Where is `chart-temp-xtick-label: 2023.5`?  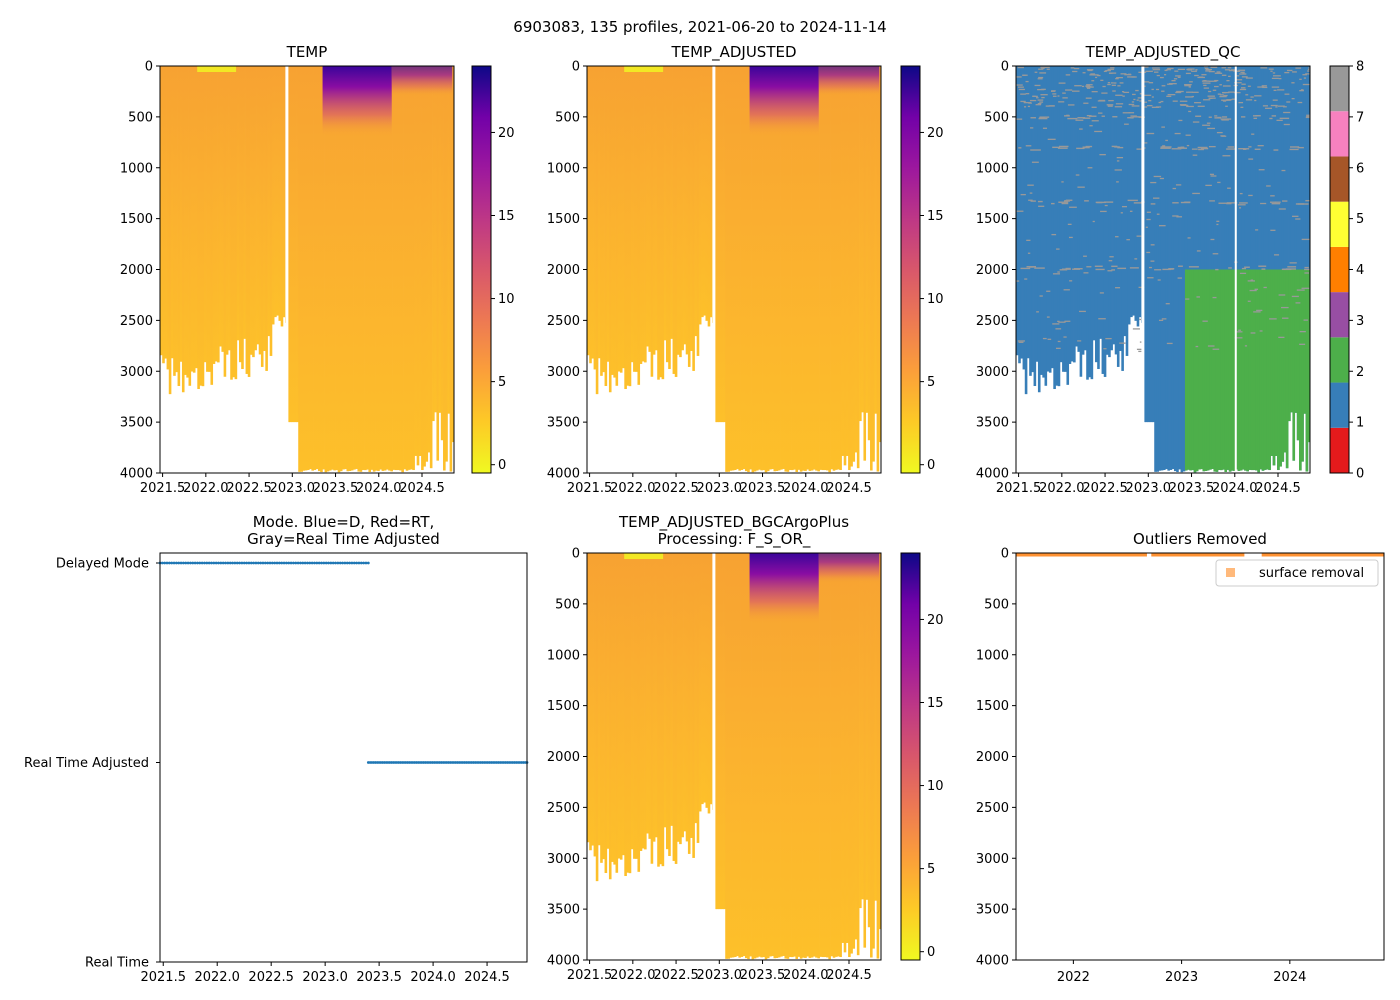
chart-temp-xtick-label: 2023.5 is located at coordinates (336, 488).